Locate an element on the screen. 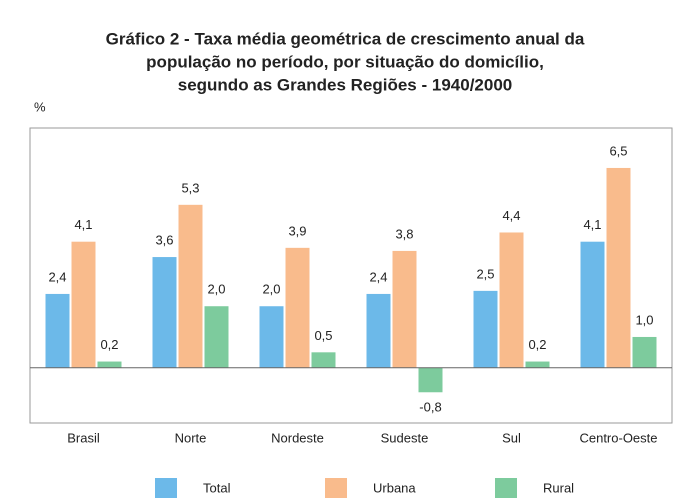 This screenshot has height=499, width=683. value-label: 3,8 is located at coordinates (404, 233).